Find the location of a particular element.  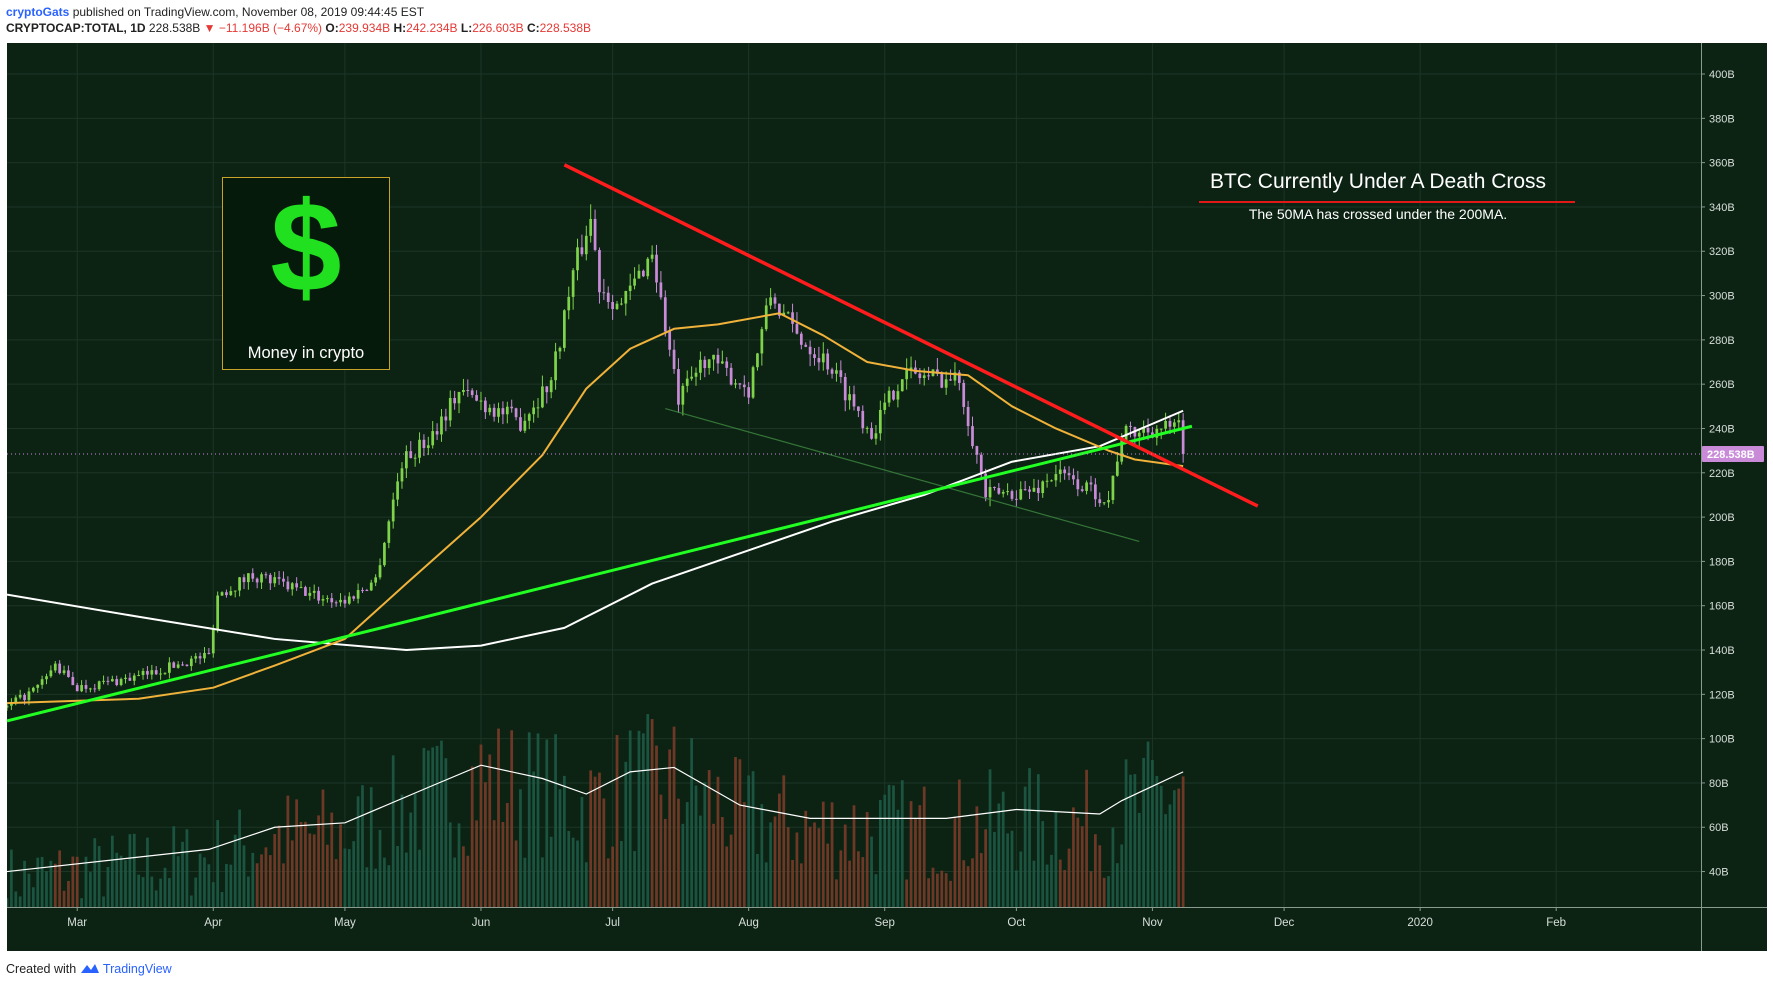

x-tick-label: Nov is located at coordinates (1152, 923).